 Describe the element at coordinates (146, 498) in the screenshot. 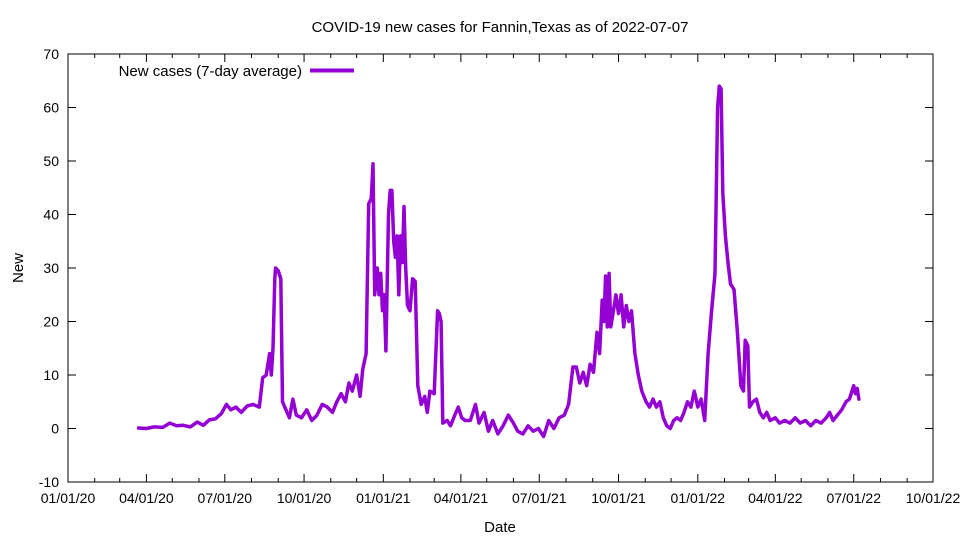

I see `x-tick-label: 04/01/20` at that location.